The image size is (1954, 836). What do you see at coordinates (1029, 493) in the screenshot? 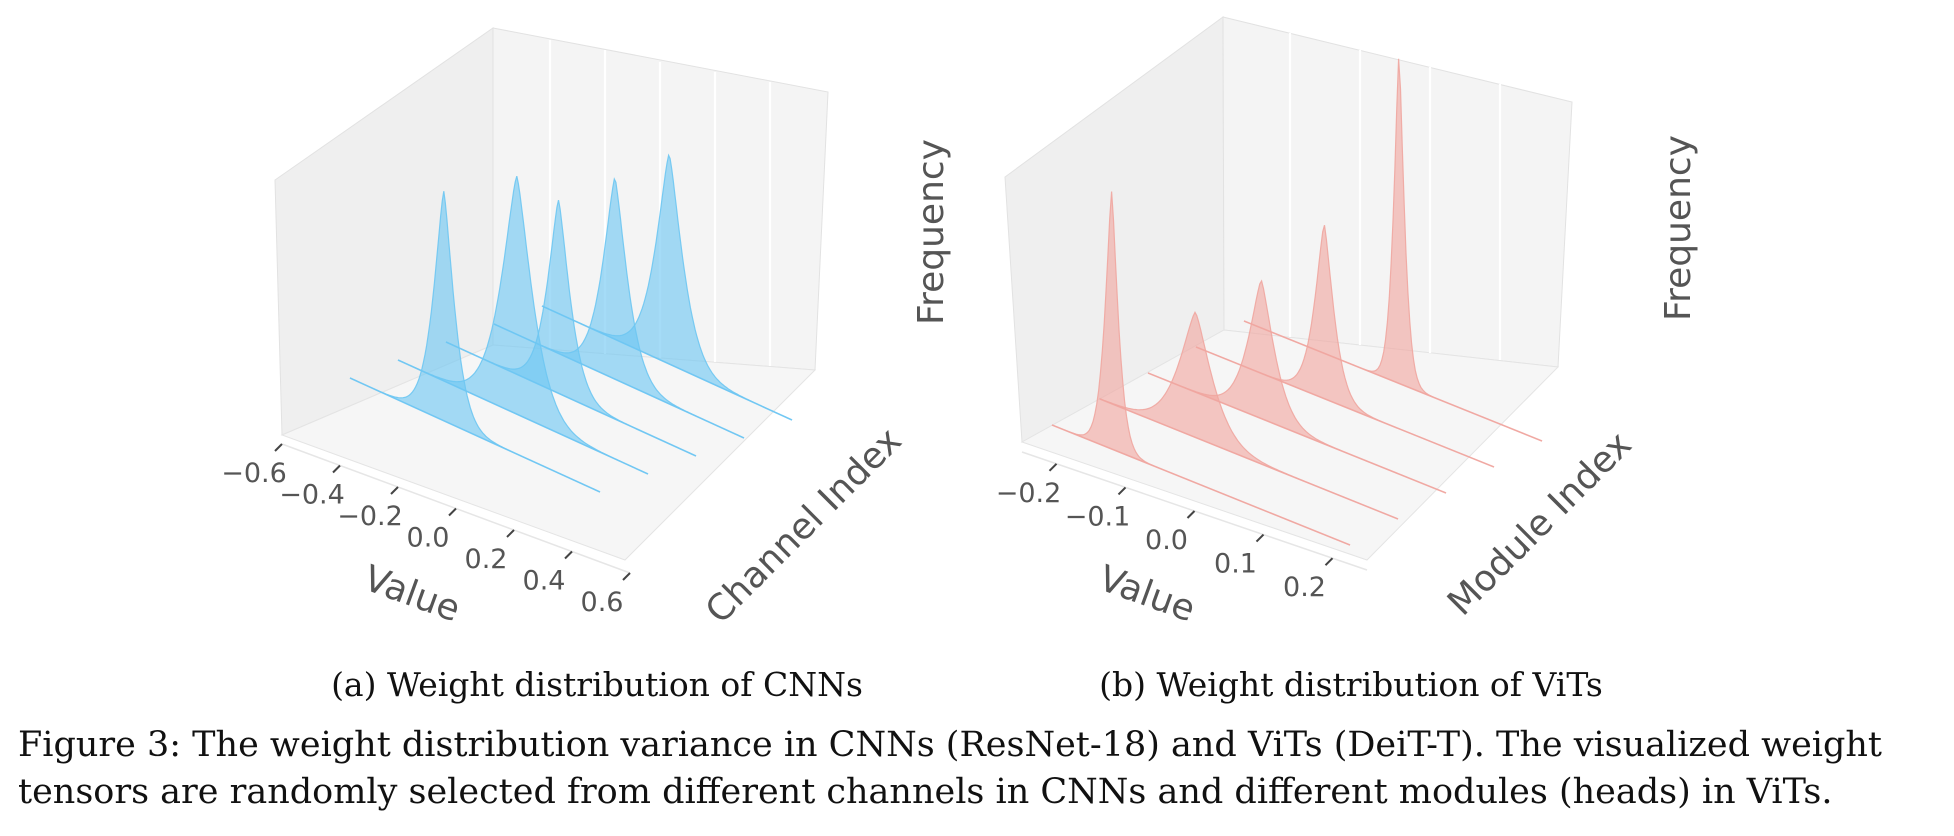
I see `vit-x-tick-label: −0.2` at bounding box center [1029, 493].